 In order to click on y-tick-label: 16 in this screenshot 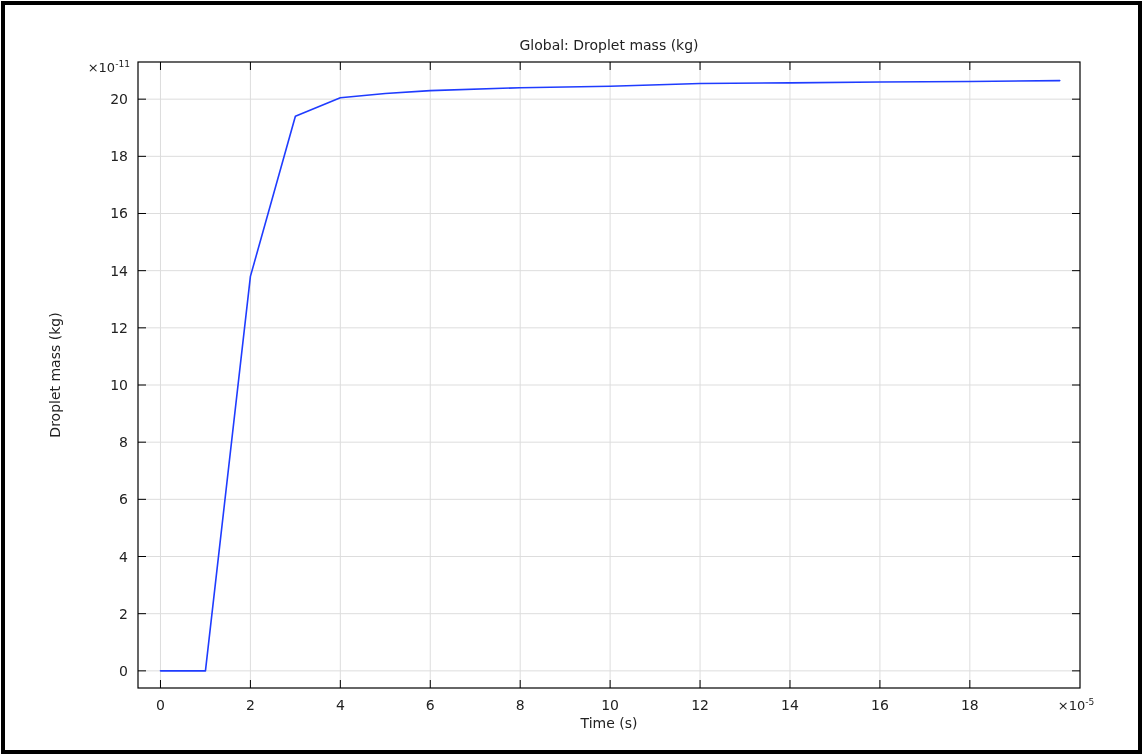, I will do `click(119, 213)`.